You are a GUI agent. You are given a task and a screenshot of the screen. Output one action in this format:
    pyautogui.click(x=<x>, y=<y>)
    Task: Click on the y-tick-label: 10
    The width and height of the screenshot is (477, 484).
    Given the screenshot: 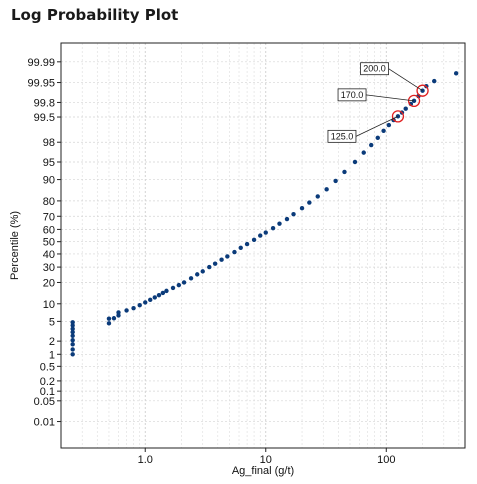 What is the action you would take?
    pyautogui.click(x=49, y=305)
    